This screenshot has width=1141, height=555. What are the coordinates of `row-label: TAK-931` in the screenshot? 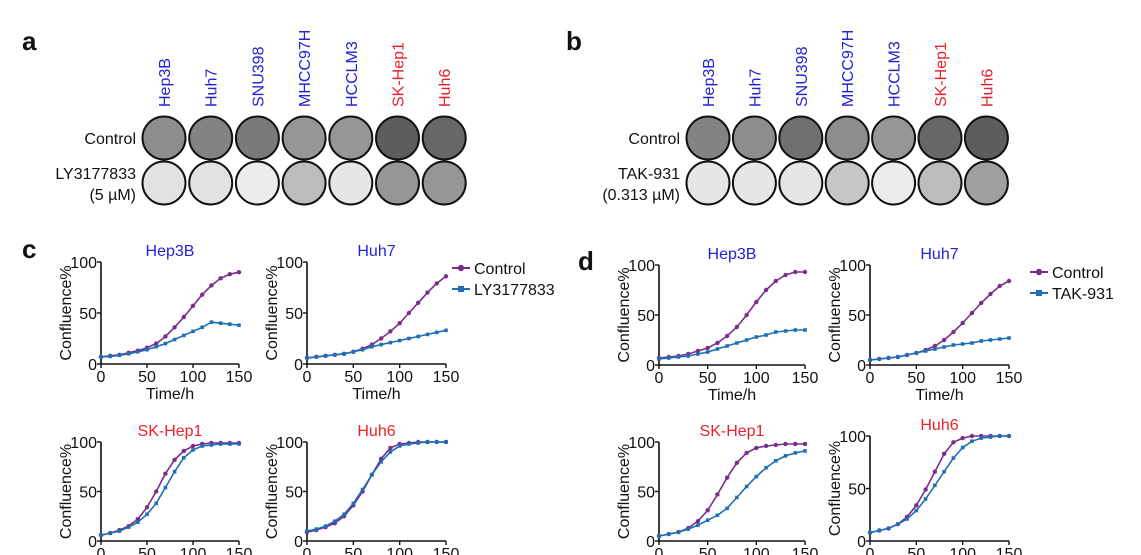 It's located at (649, 174).